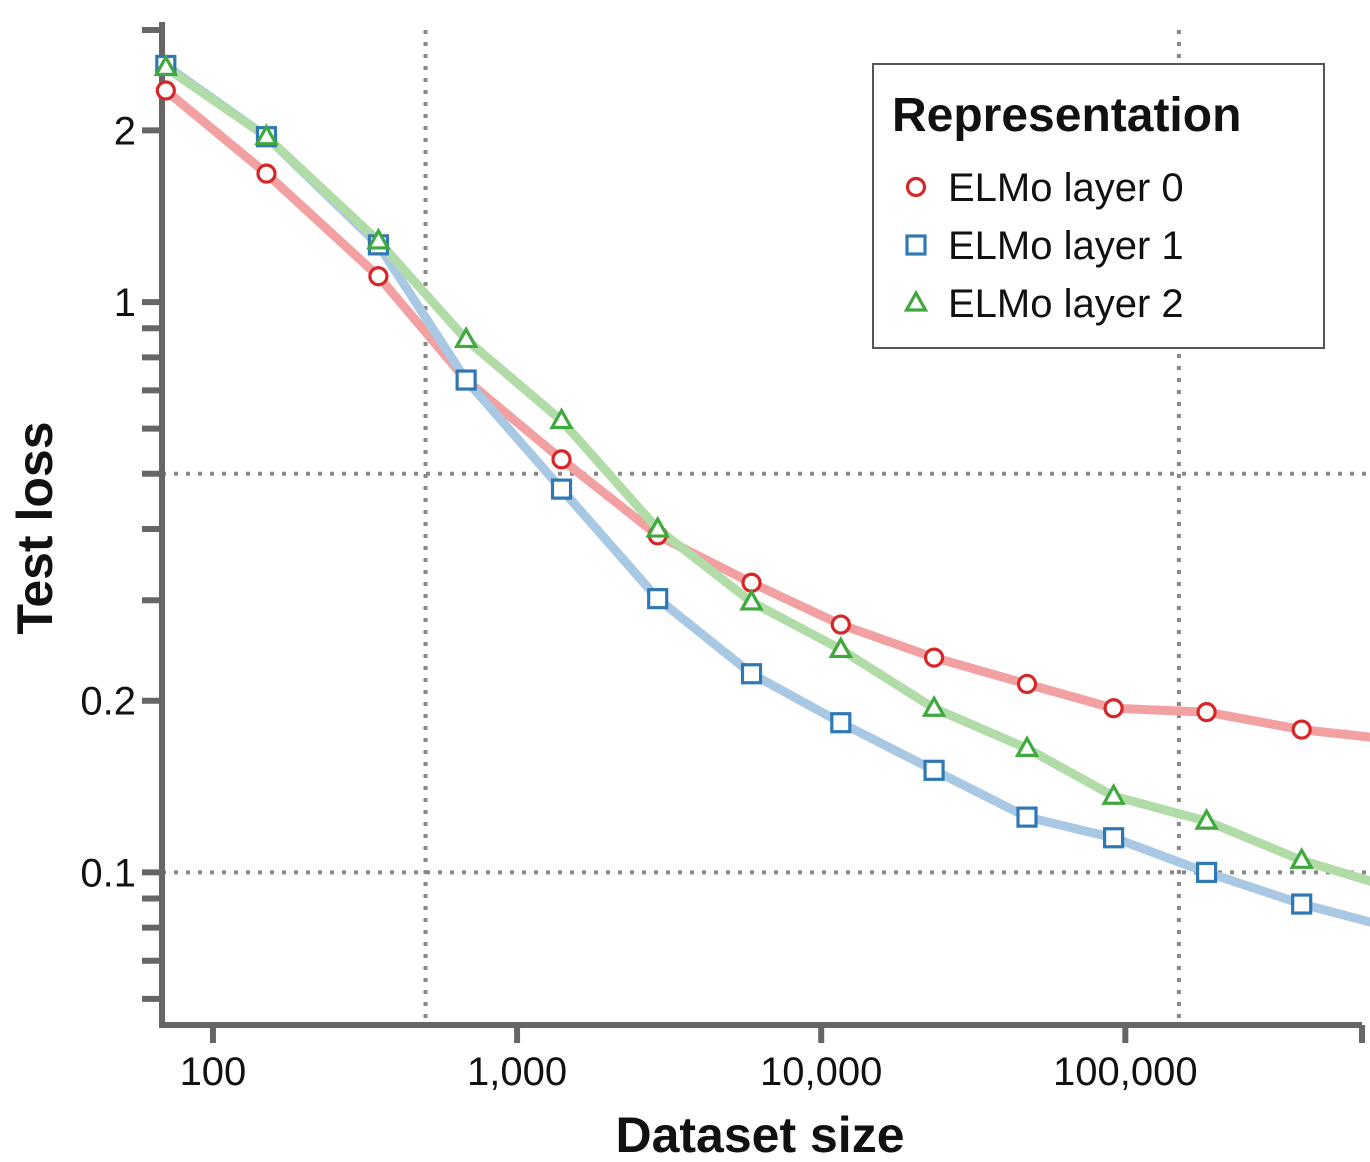 This screenshot has width=1370, height=1162. I want to click on legend-entry-label: ELMo layer 1, so click(1066, 246).